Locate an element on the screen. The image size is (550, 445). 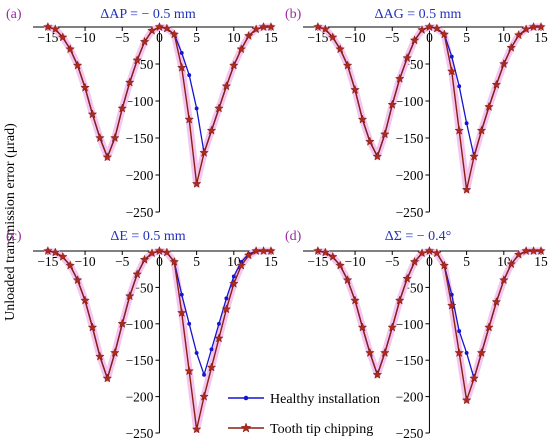
x-tick-label: −15 is located at coordinates (47, 261).